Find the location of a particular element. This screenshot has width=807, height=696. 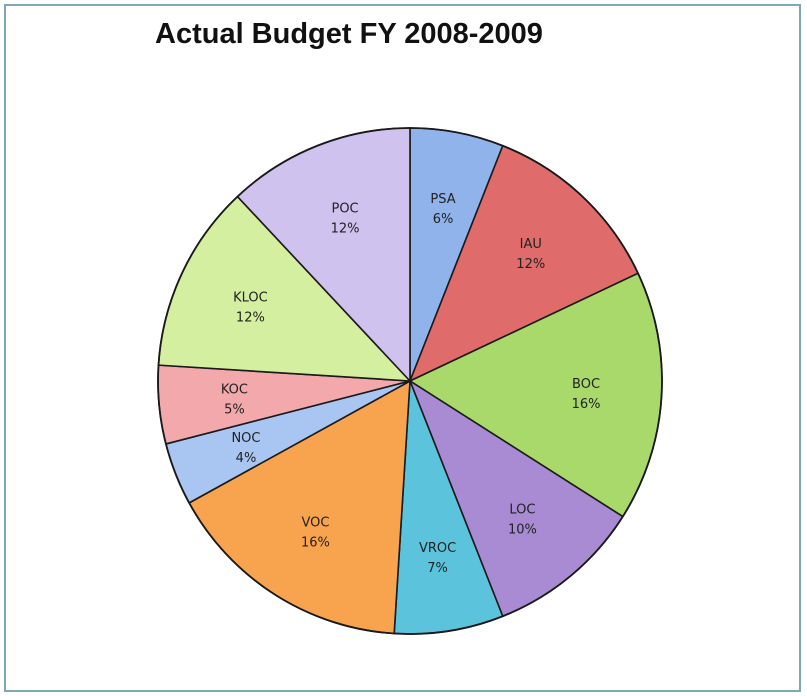

slice-percent-koc: 5% is located at coordinates (234, 410).